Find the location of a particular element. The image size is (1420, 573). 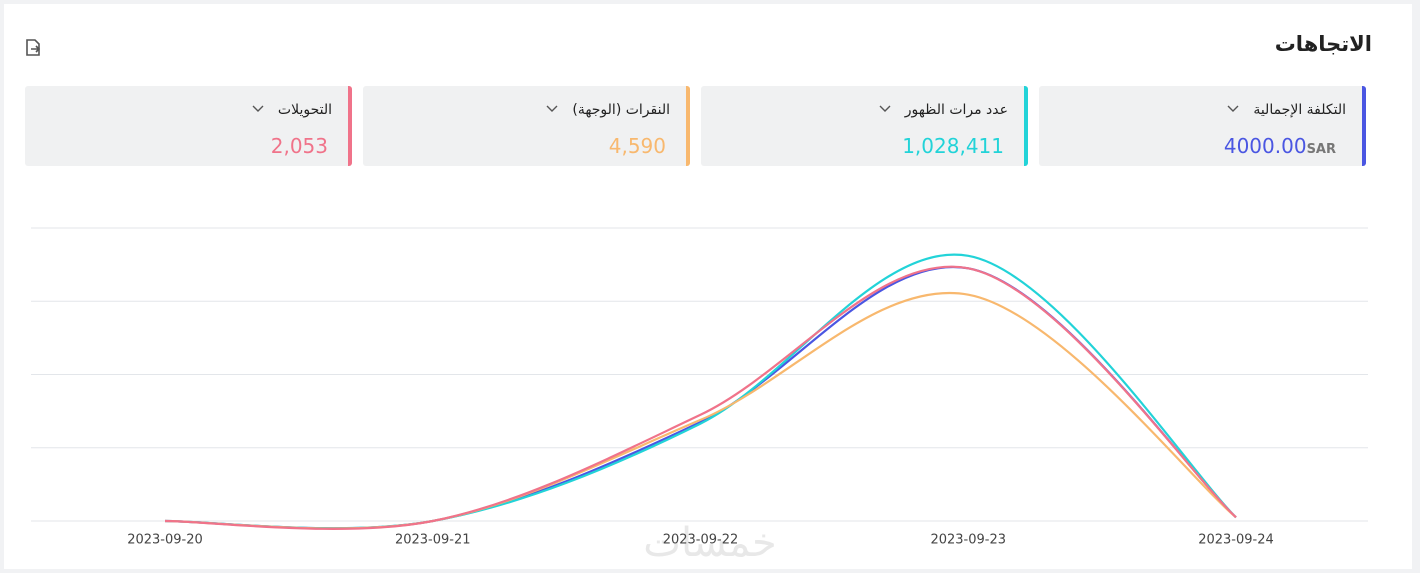

watermark: خمسات is located at coordinates (709, 543).